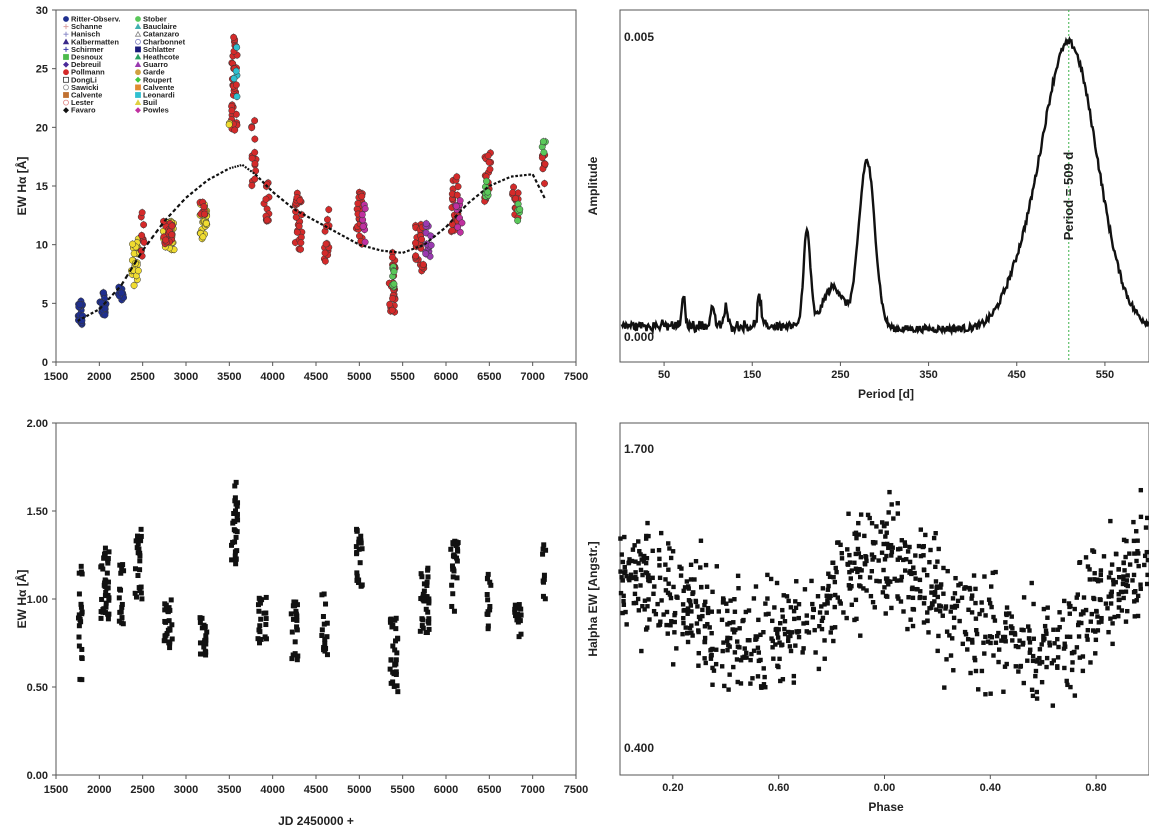 Image resolution: width=1149 pixels, height=832 pixels. I want to click on legend-label: Sawicki, so click(85, 87).